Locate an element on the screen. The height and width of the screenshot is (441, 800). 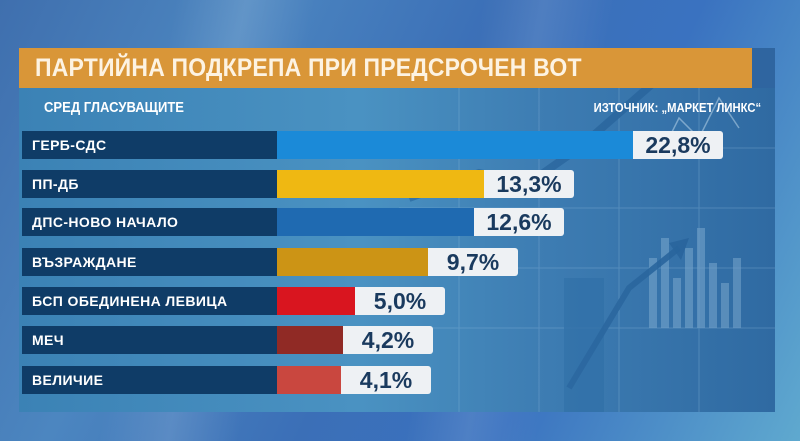
value-label: 5,0% is located at coordinates (400, 301).